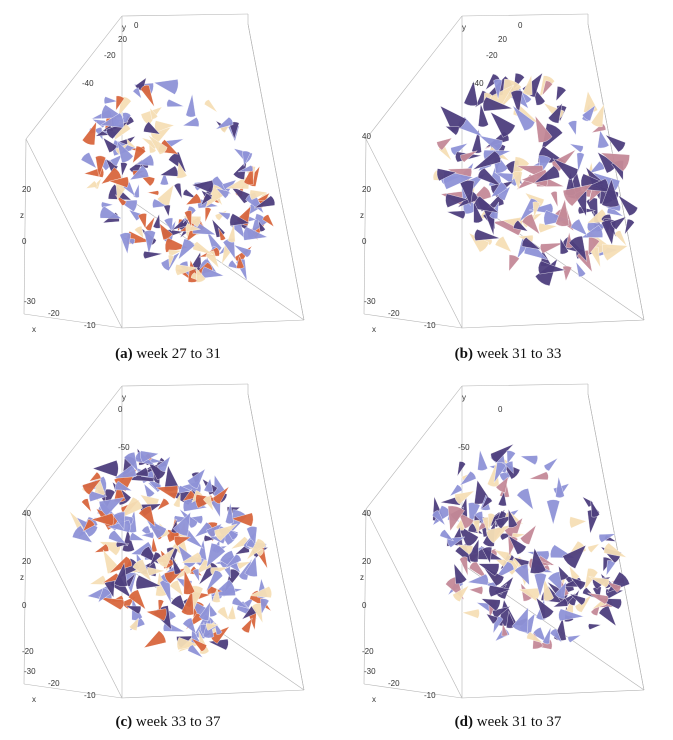  I want to click on y-tick-label: -20, so click(492, 55).